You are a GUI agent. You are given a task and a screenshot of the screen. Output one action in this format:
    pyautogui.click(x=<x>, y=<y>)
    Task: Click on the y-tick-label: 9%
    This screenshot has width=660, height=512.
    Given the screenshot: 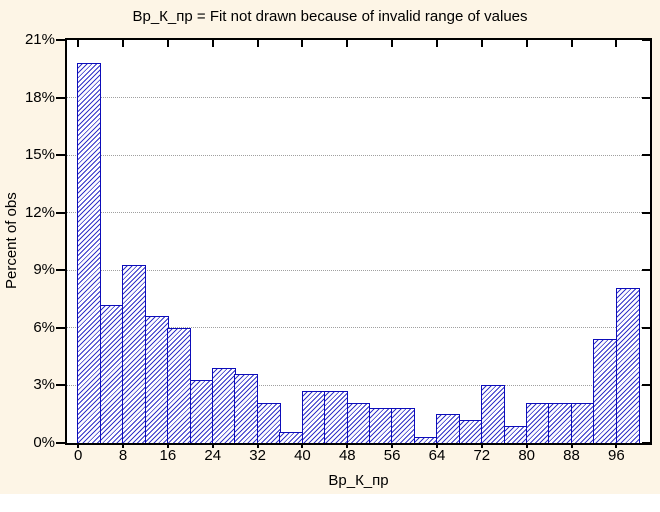 What is the action you would take?
    pyautogui.click(x=44, y=270)
    